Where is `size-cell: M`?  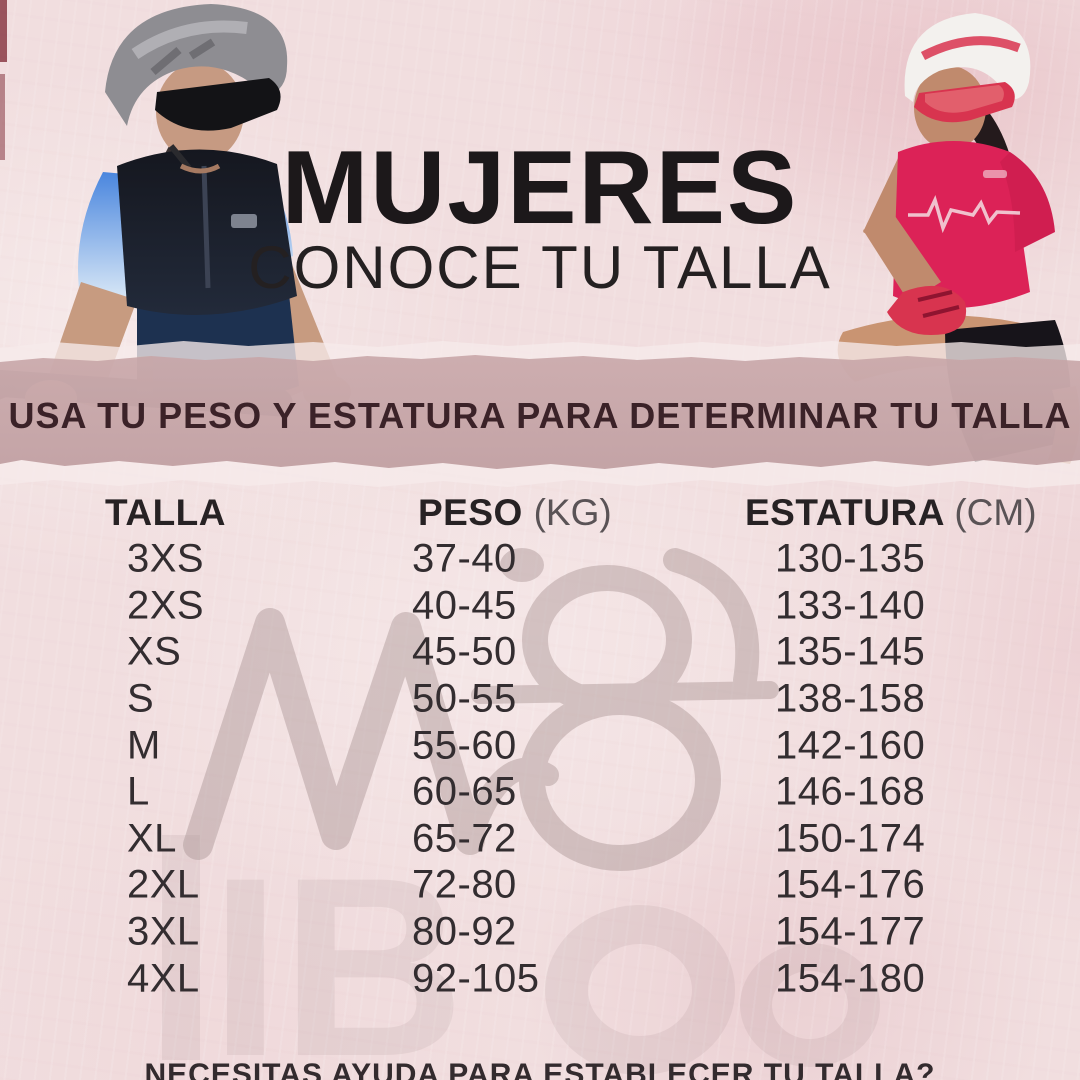
size-cell: M is located at coordinates (144, 745).